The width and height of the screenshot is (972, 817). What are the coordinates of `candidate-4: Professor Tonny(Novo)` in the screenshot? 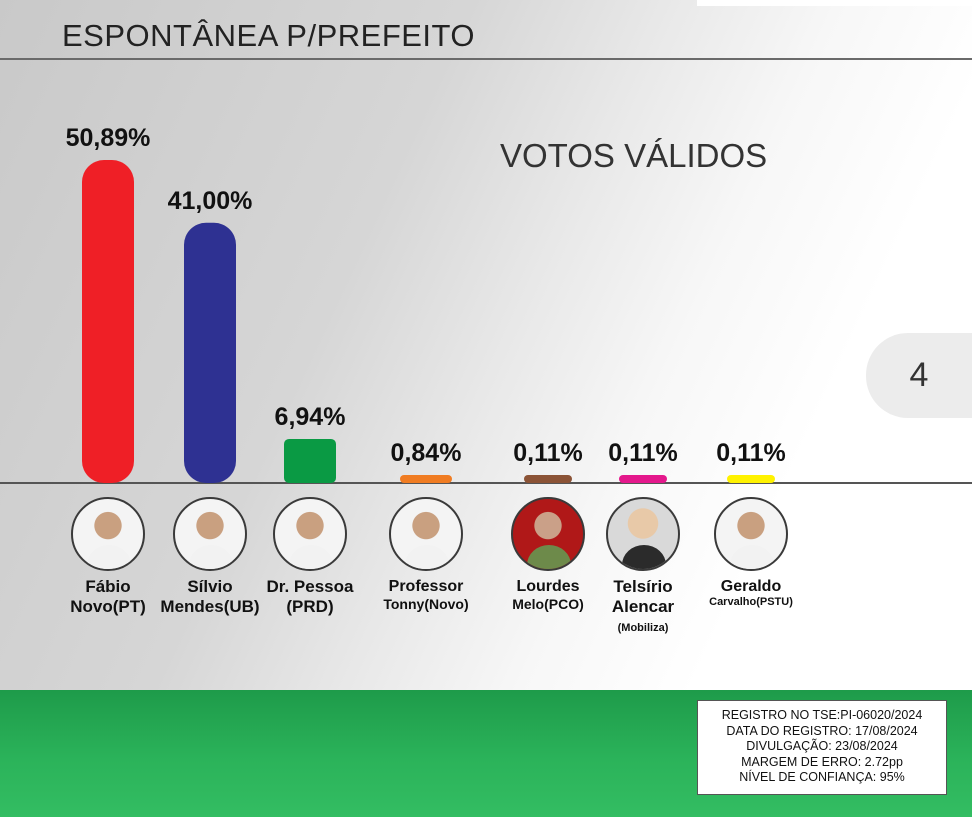 It's located at (426, 555).